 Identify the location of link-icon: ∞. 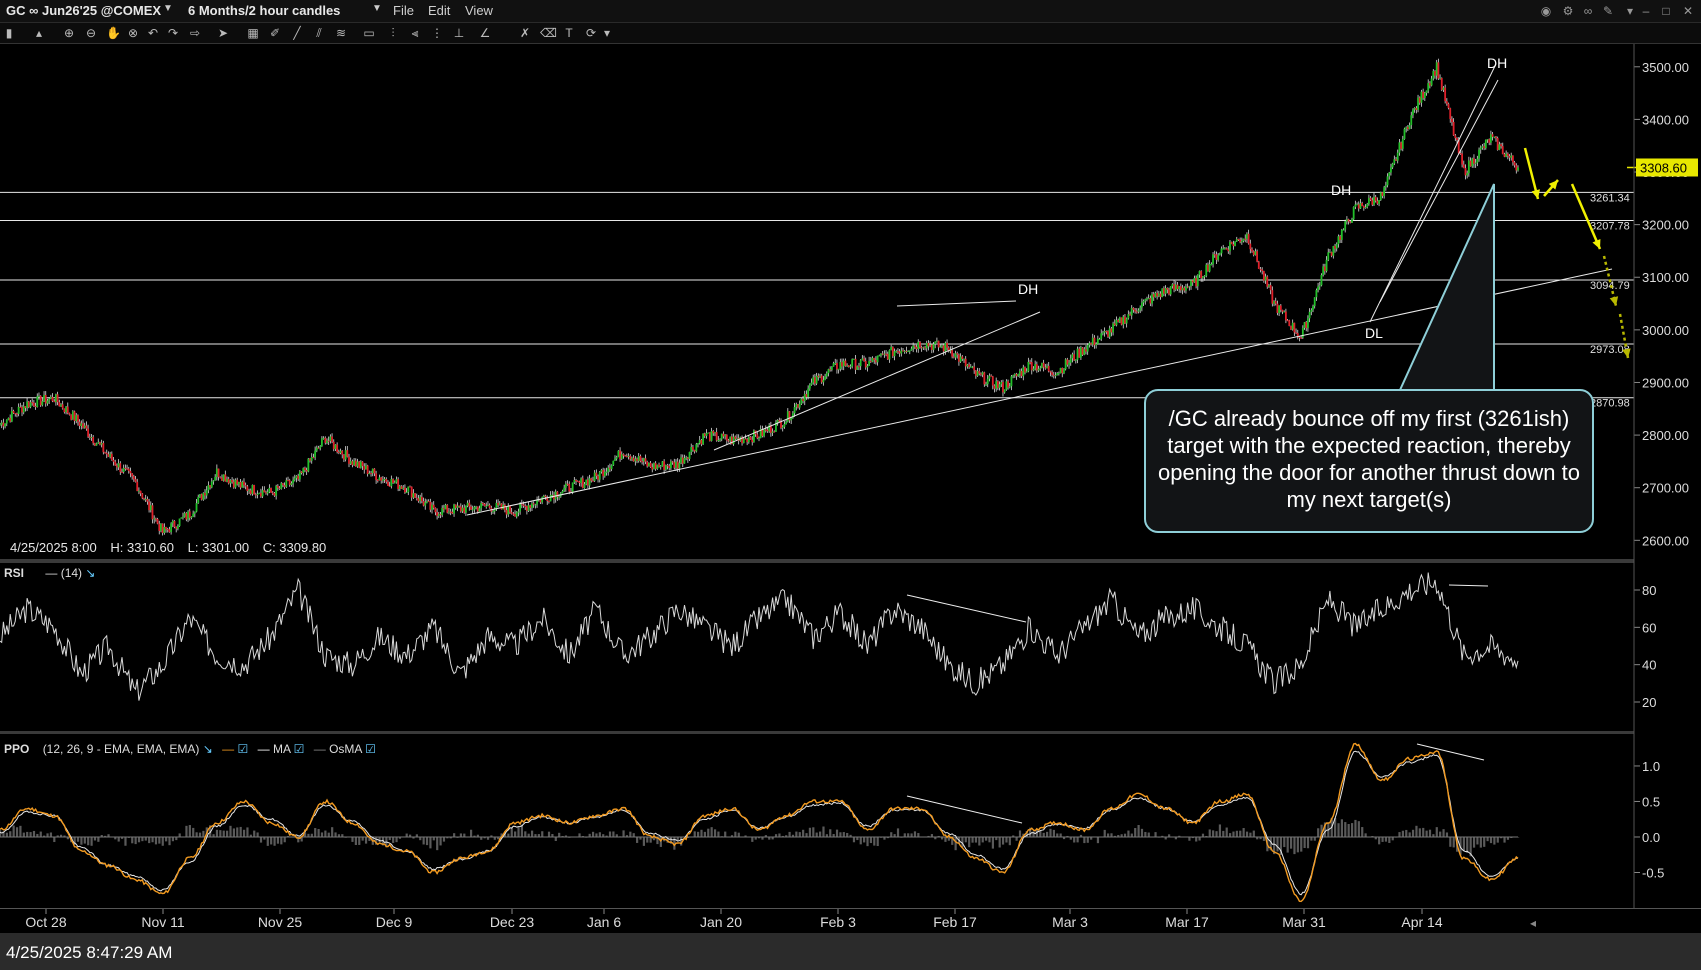
(1588, 11).